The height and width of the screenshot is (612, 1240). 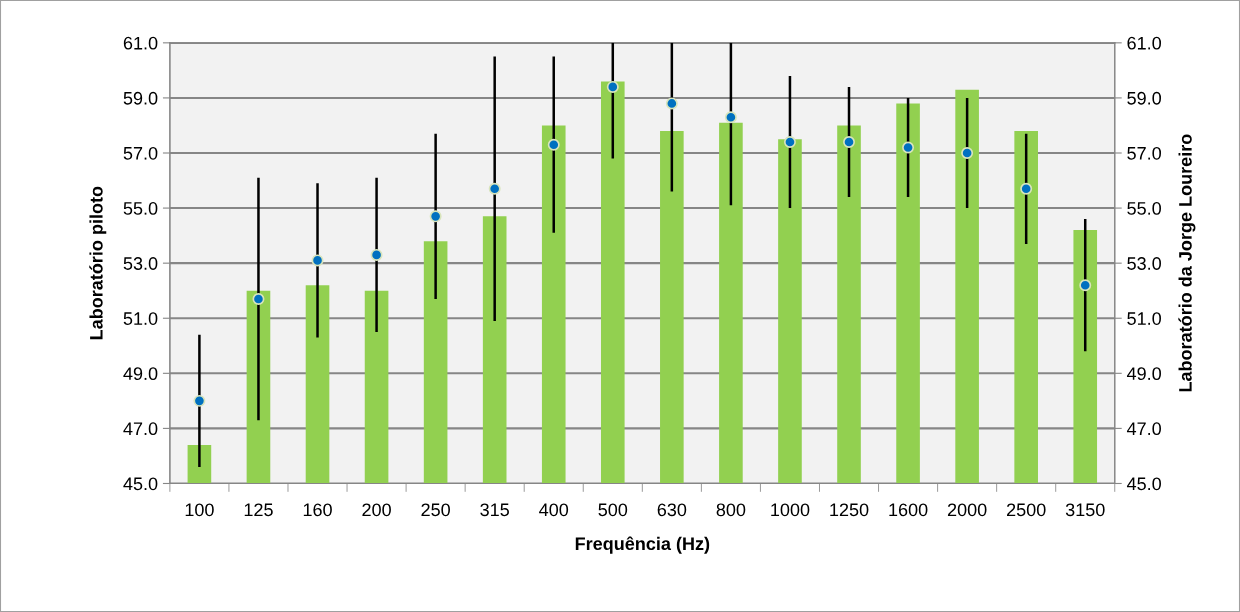 What do you see at coordinates (98, 263) in the screenshot?
I see `y-axis-title: Laboratório piloto` at bounding box center [98, 263].